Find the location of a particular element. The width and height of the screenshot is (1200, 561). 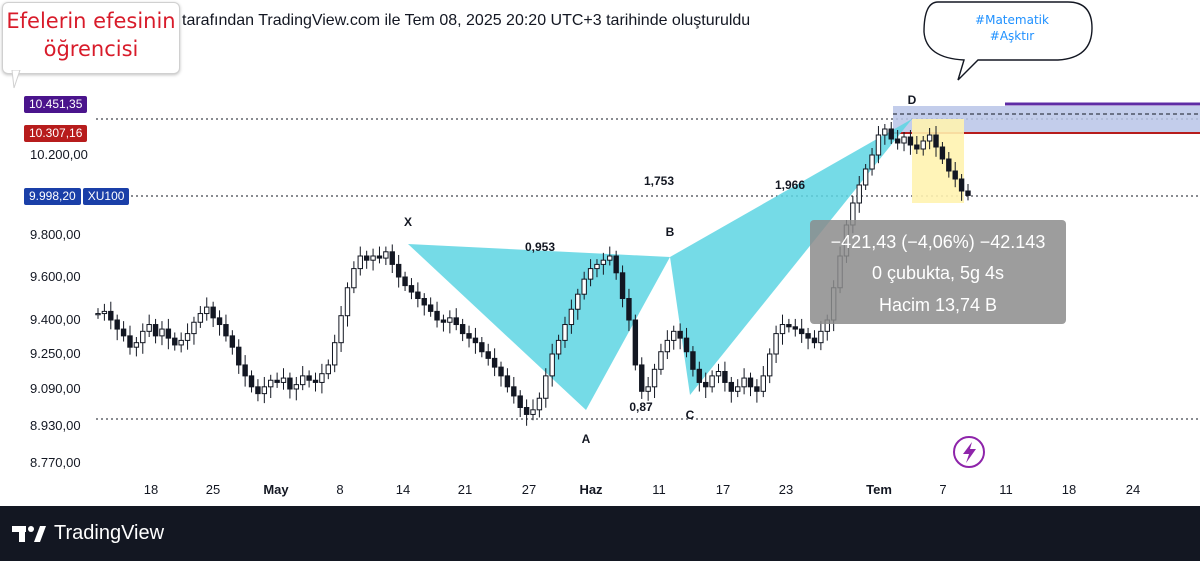

x-tick-label: 8 is located at coordinates (339, 489).